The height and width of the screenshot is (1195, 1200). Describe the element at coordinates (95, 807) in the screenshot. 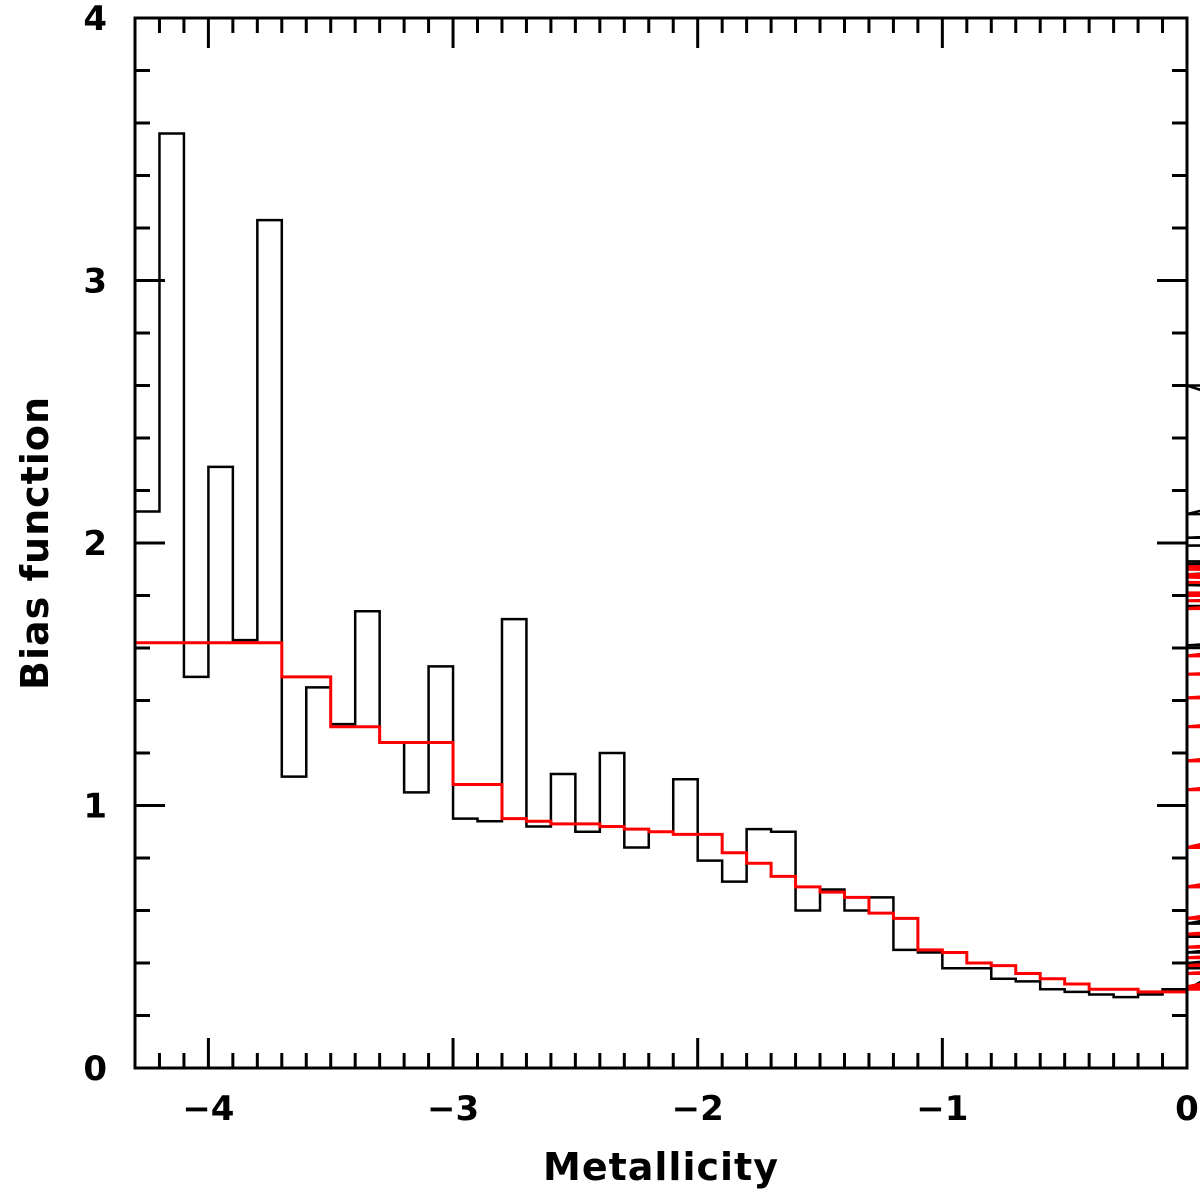

I see `y-tick-label: 1` at that location.